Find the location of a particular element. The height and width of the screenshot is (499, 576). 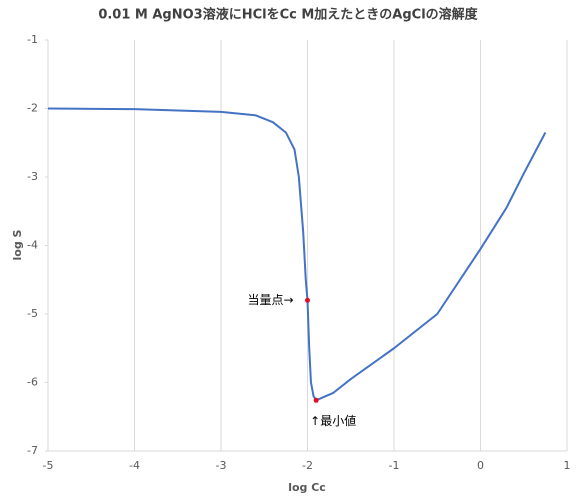

y-axis-label: log S is located at coordinates (17, 244).